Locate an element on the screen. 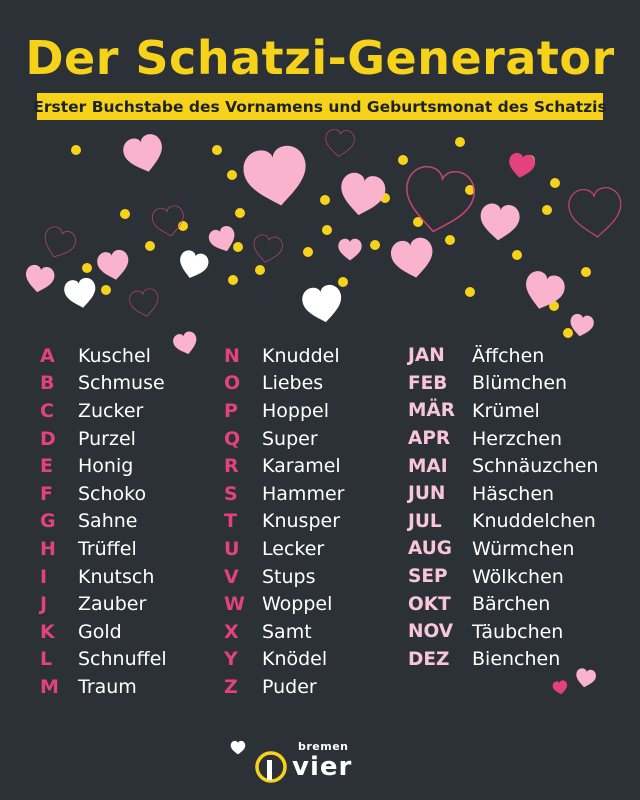 This screenshot has height=800, width=640. name-part: Äffchen is located at coordinates (508, 355).